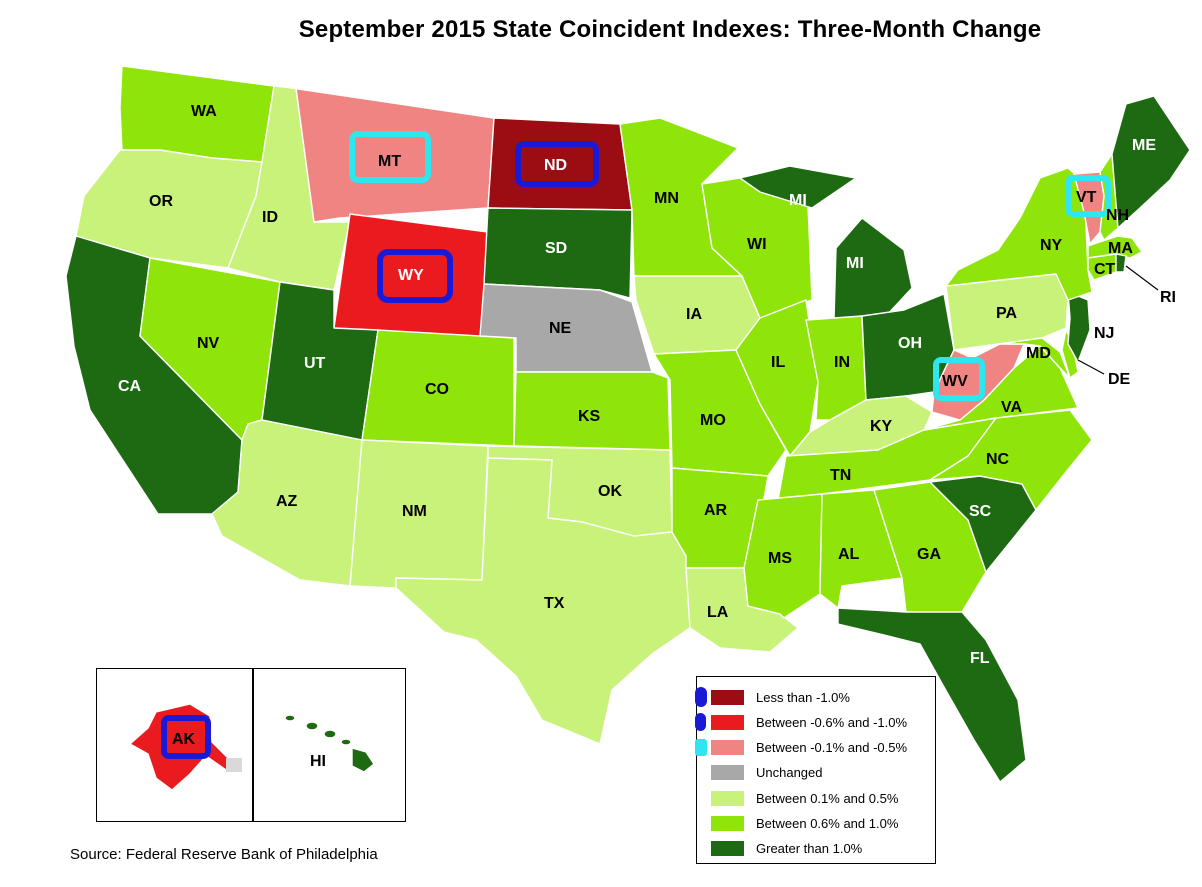 The height and width of the screenshot is (887, 1202). I want to click on label-ga: GA, so click(929, 554).